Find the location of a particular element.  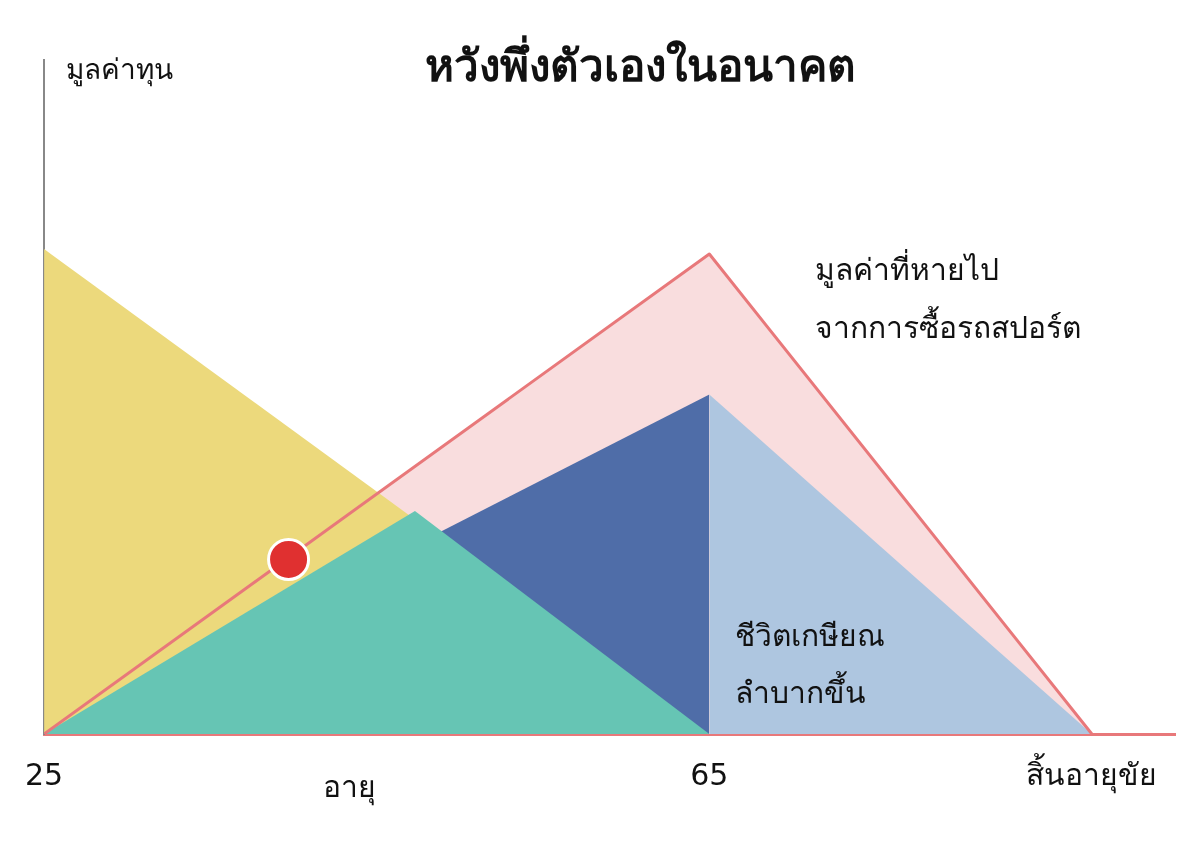

x-axis-title: อายุ is located at coordinates (349, 787).